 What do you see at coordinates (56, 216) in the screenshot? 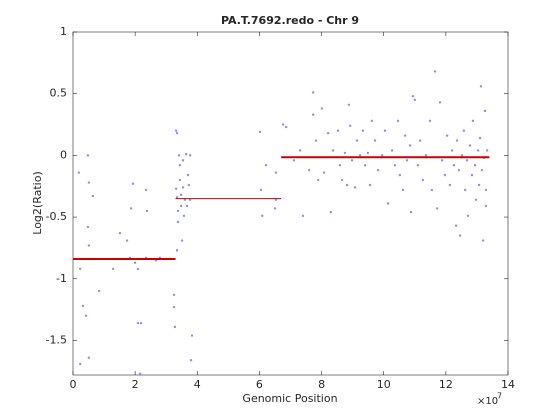
I see `y-tick-label: -0.5` at bounding box center [56, 216].